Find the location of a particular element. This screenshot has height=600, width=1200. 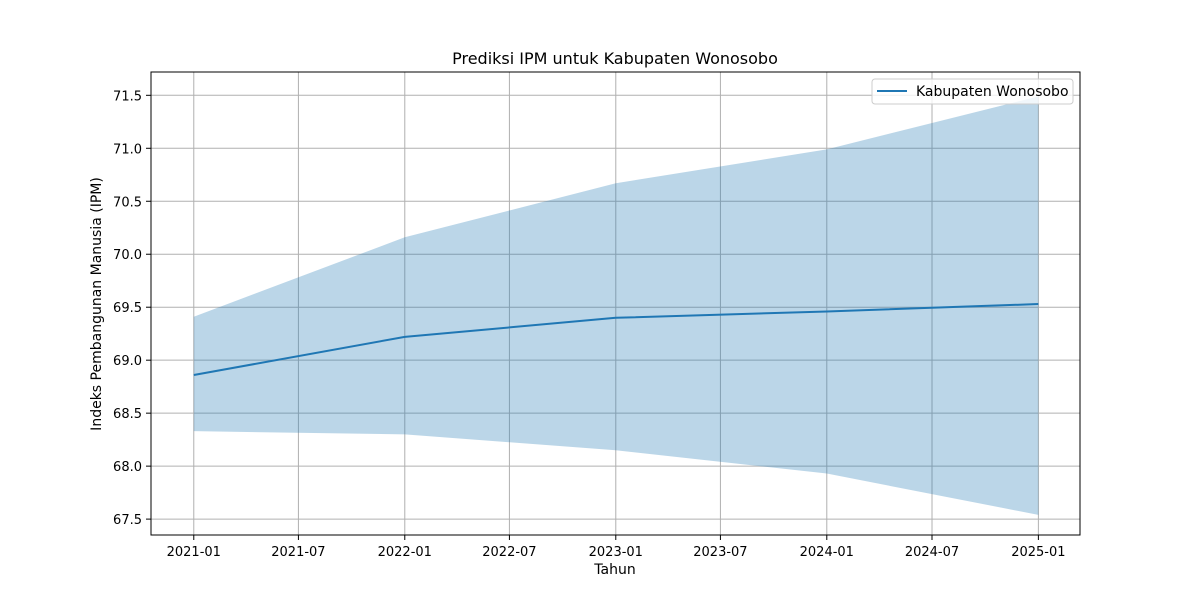

y-tick-label: 68.0 is located at coordinates (127, 467).